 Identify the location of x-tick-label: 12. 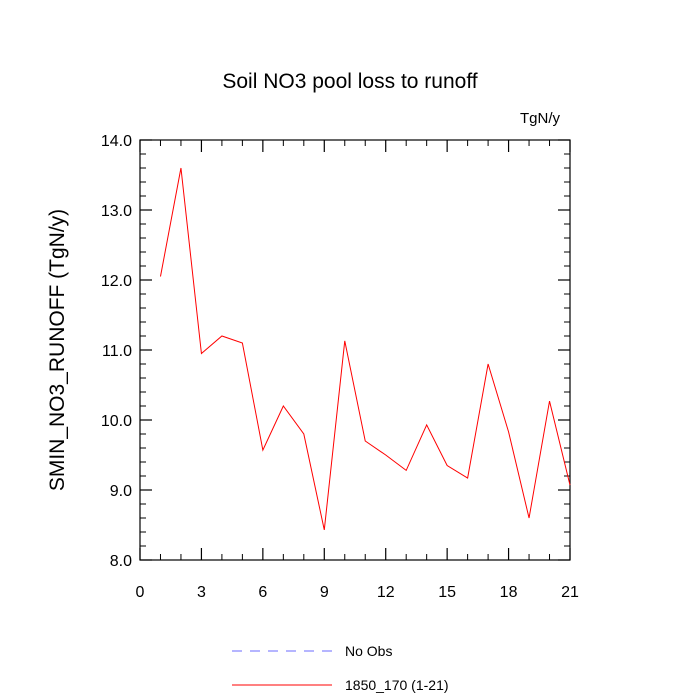
(386, 592).